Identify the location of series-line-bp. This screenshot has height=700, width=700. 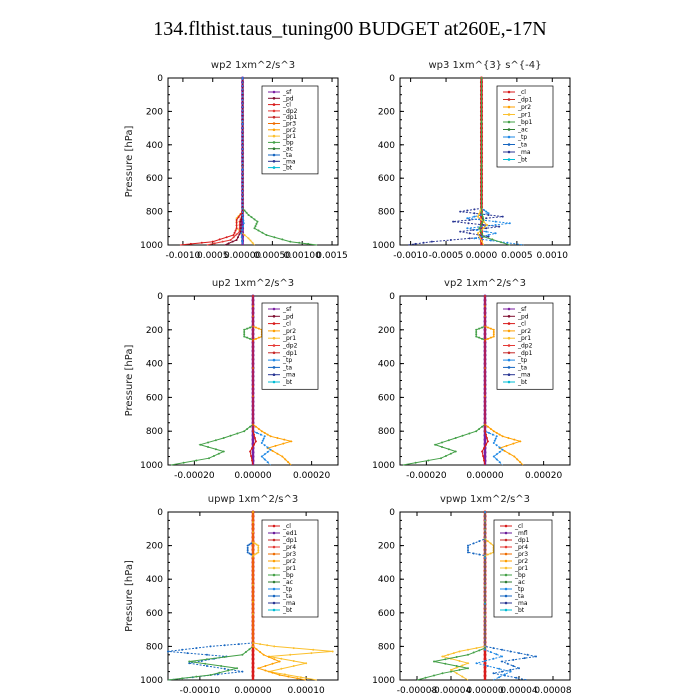
(280, 162).